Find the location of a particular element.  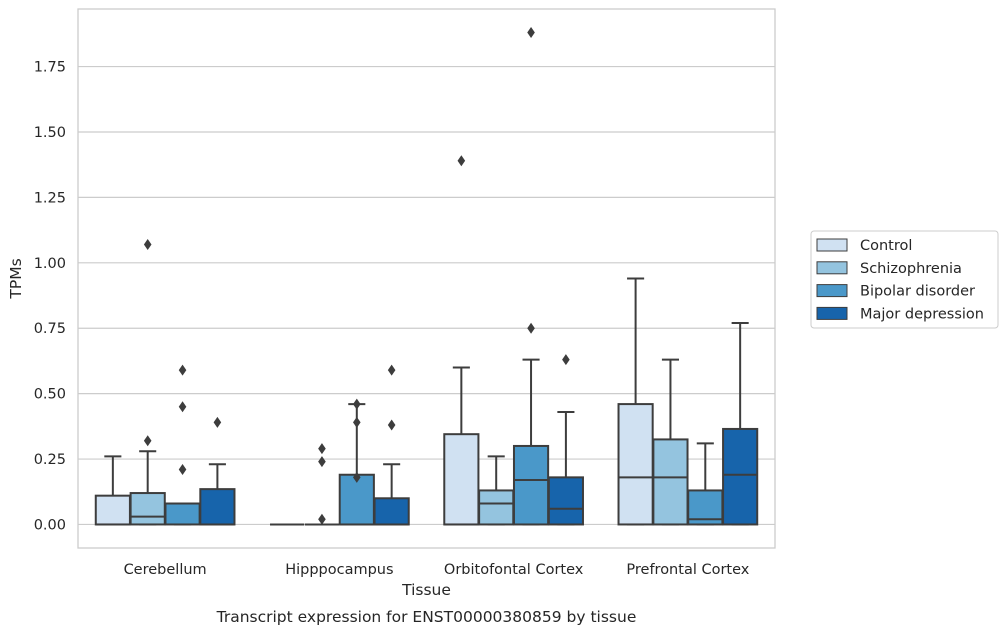

y-tick-label: 0.50 is located at coordinates (50, 395).